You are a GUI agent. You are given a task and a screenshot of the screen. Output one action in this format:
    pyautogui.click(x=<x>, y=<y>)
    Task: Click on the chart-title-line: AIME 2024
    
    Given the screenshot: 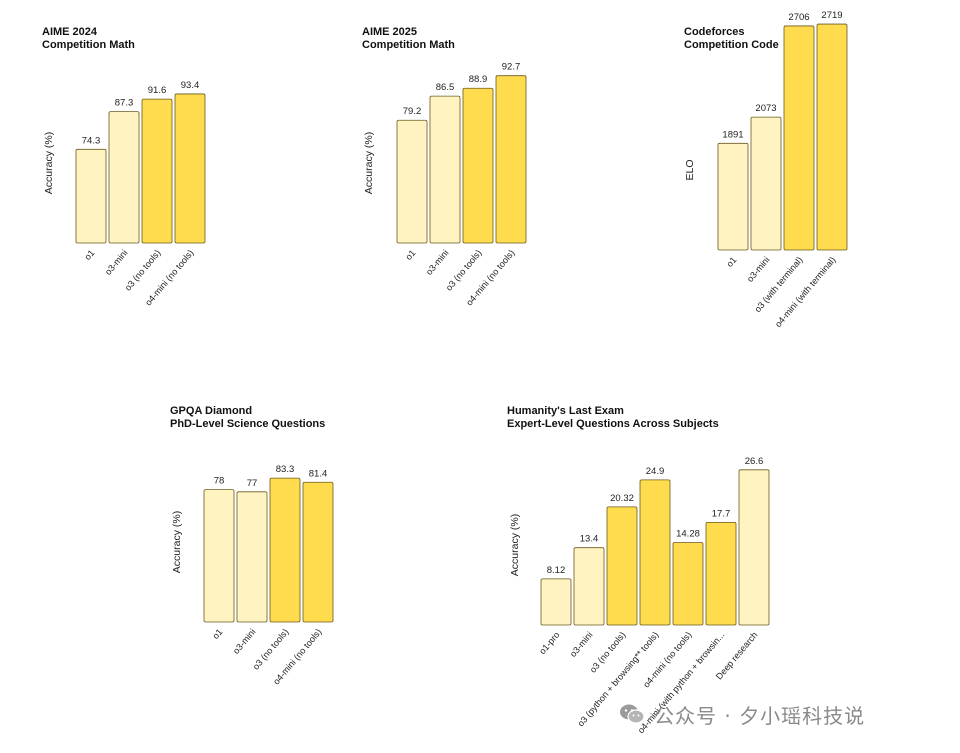 What is the action you would take?
    pyautogui.click(x=70, y=32)
    